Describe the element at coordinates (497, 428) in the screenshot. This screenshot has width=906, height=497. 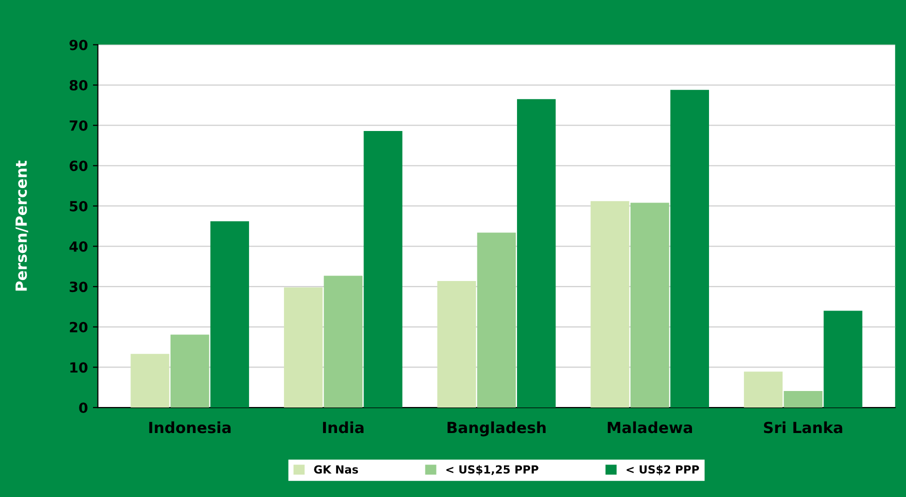
I see `x-tick-label: Bangladesh` at that location.